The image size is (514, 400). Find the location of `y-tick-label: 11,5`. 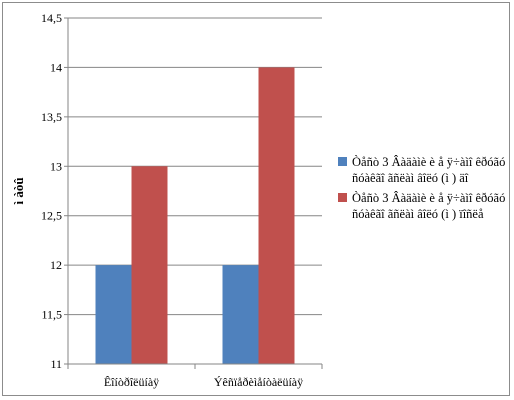

y-tick-label: 11,5 is located at coordinates (51, 315).